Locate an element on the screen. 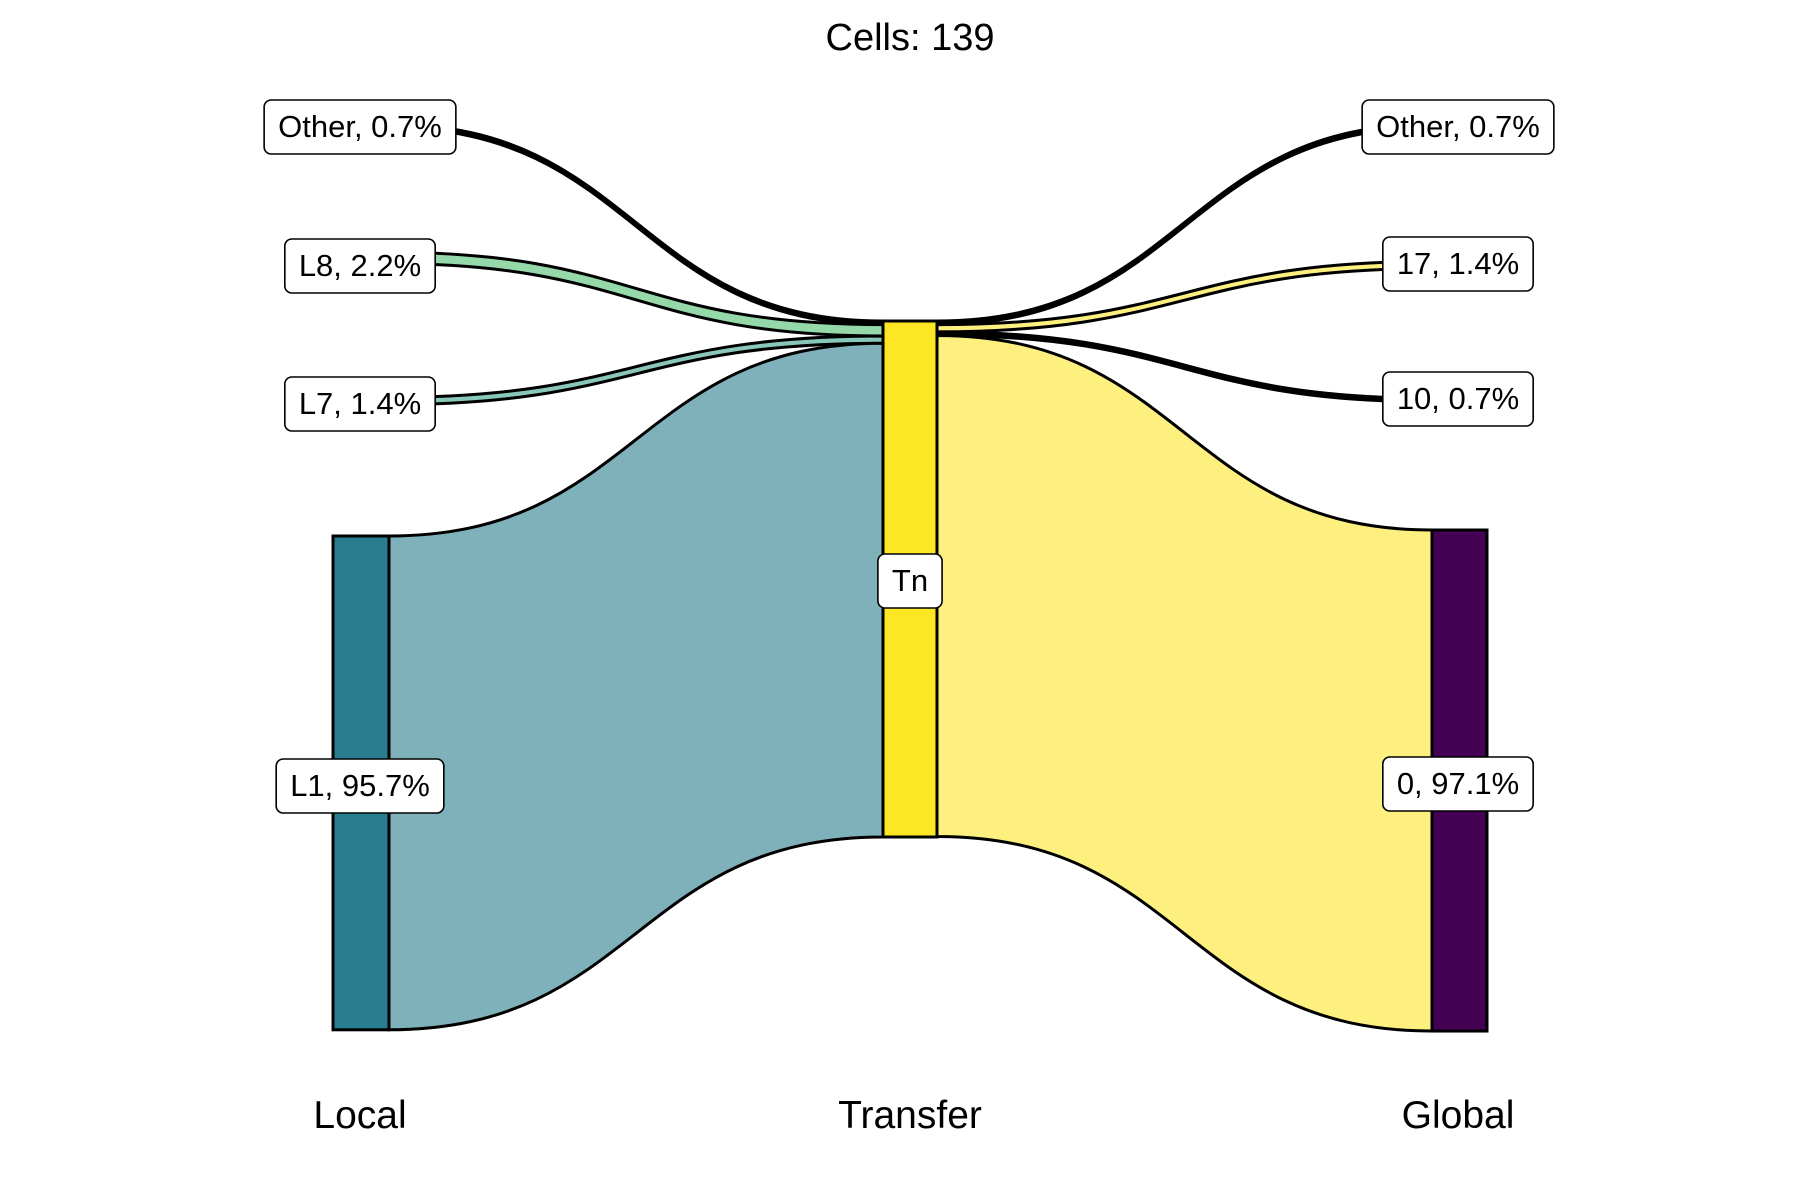  label-local-l7-text: L7, 1.4% is located at coordinates (360, 403).